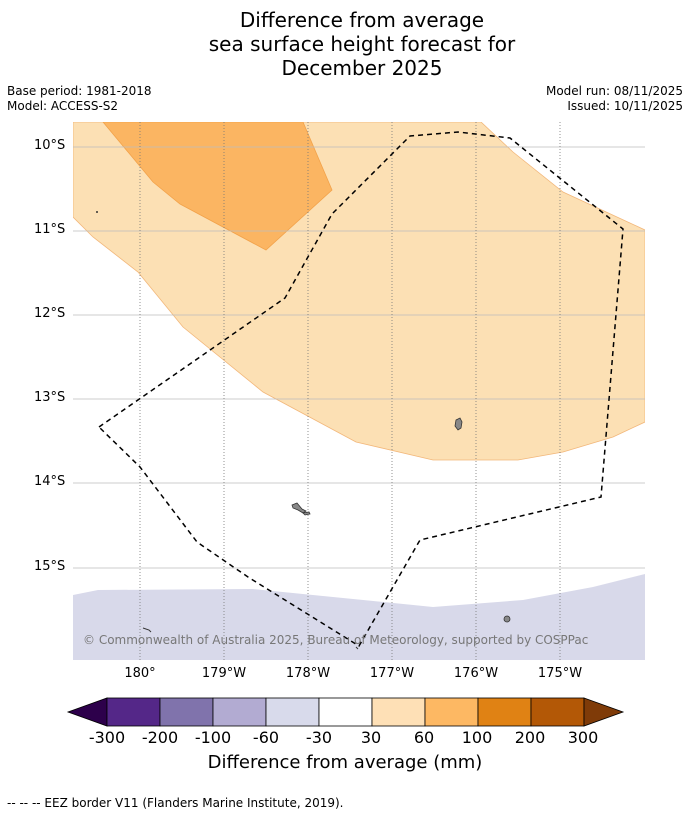  What do you see at coordinates (50, 145) in the screenshot?
I see `lat-label-10s: 10°S` at bounding box center [50, 145].